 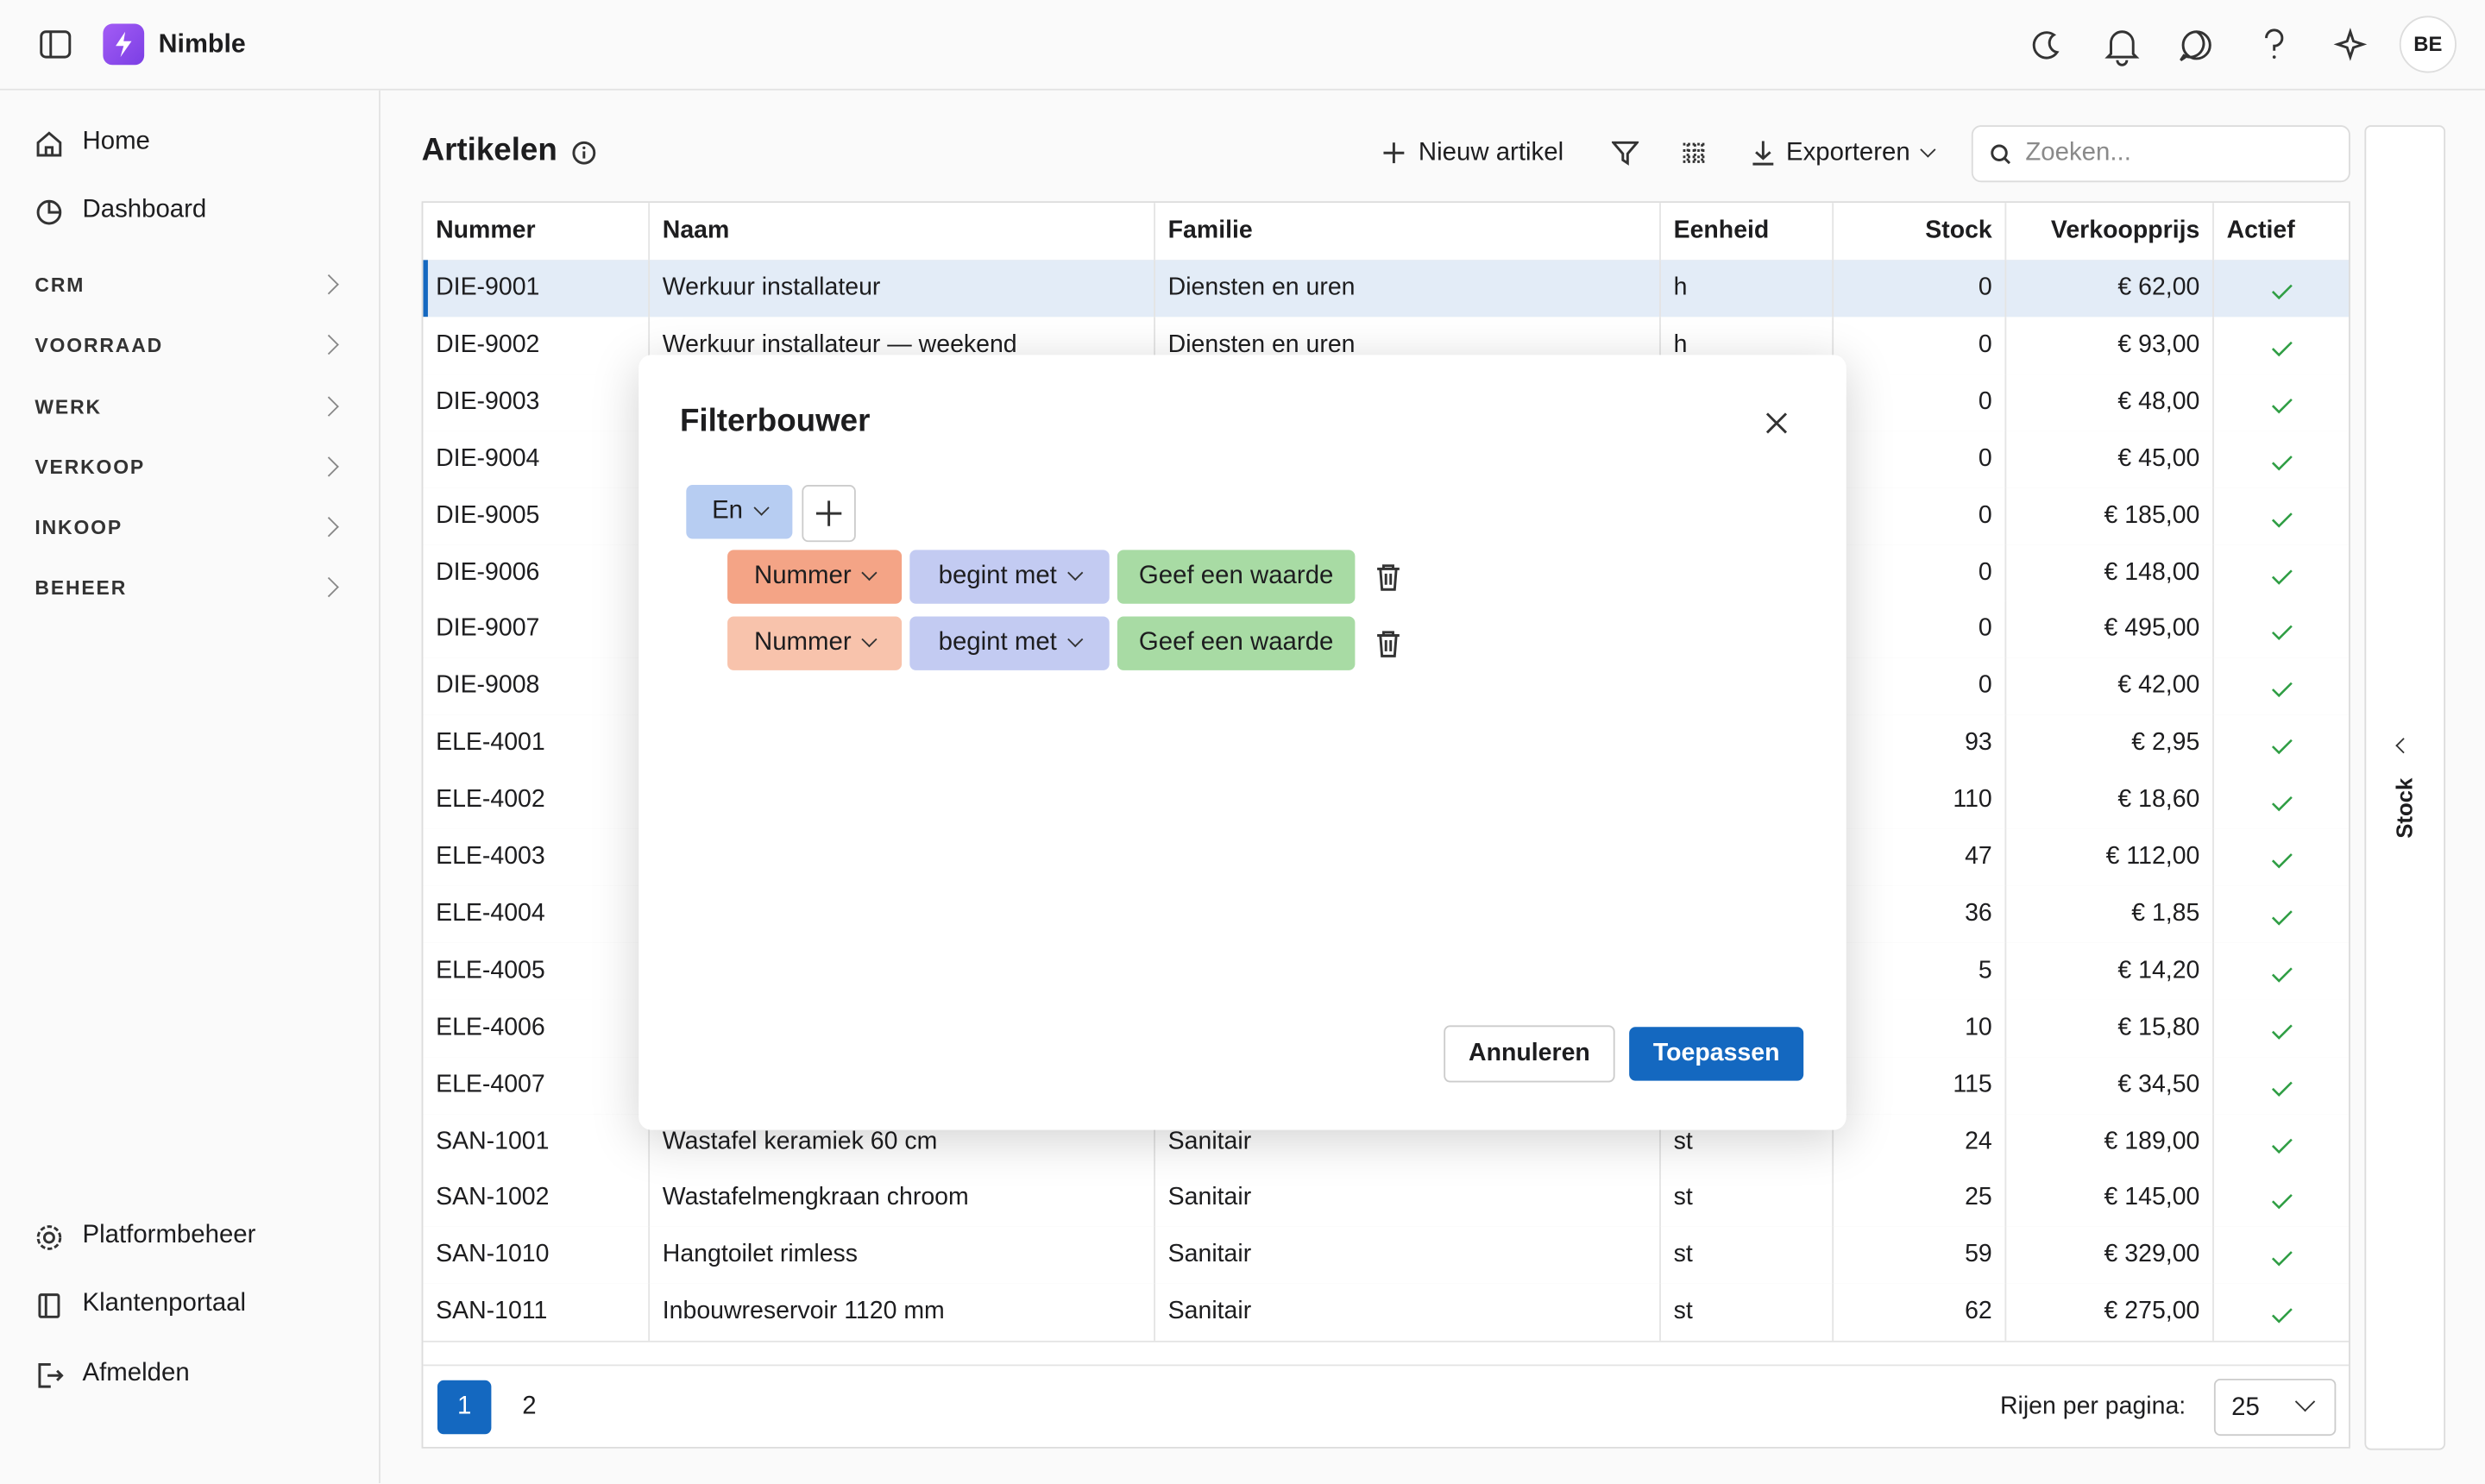 I want to click on nav-item: Home, so click(x=116, y=141).